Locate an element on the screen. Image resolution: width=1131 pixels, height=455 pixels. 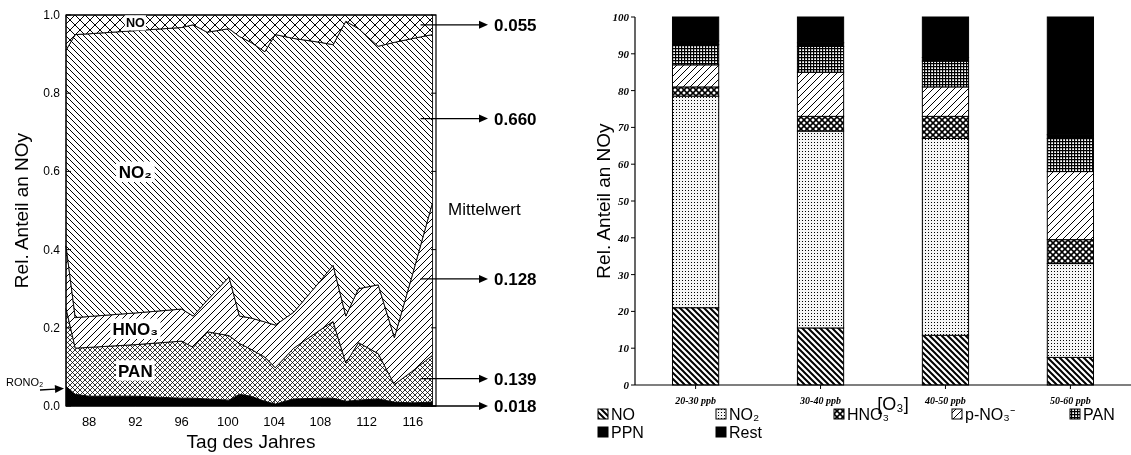
y-tick-label: 60 is located at coordinates (624, 164).